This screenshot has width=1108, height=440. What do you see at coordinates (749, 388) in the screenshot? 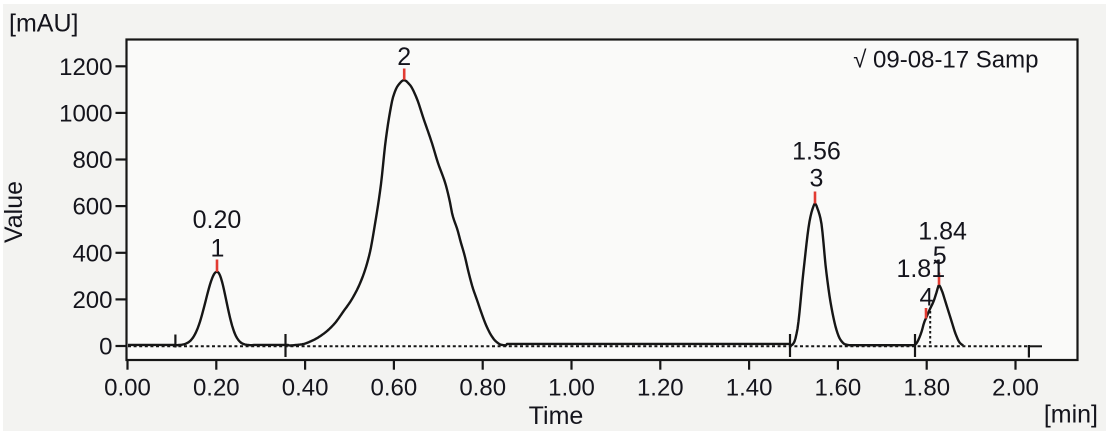
I see `svg-text: 1.40` at bounding box center [749, 388].